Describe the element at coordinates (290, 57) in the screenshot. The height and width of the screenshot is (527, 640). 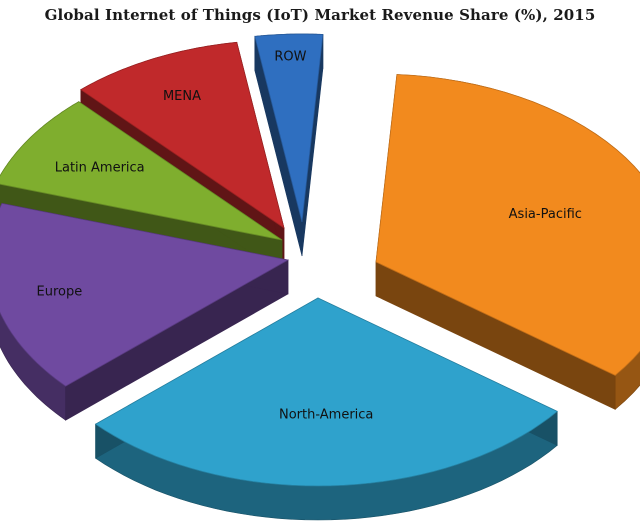
I see `slice-label-row: ROW` at that location.